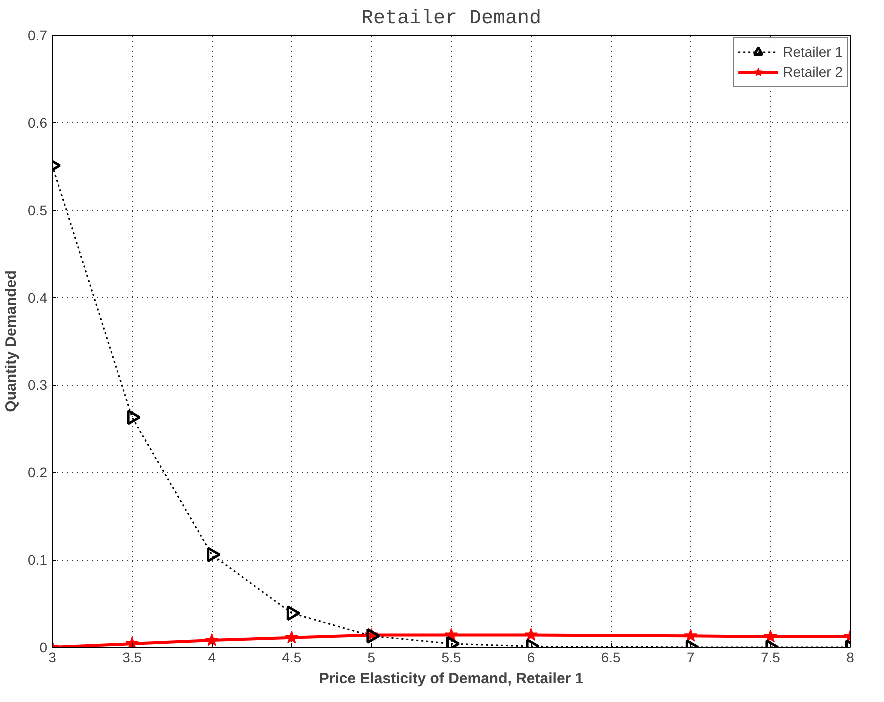  What do you see at coordinates (38, 385) in the screenshot?
I see `y-tick-label: 0.3` at bounding box center [38, 385].